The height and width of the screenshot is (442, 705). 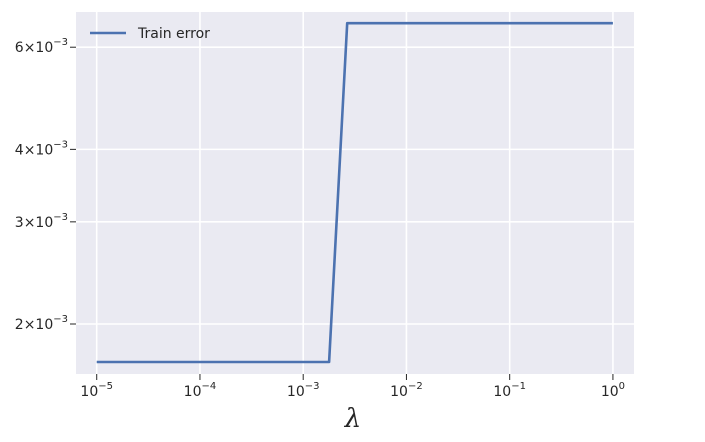 What do you see at coordinates (352, 419) in the screenshot?
I see `x-axis-label: λ` at bounding box center [352, 419].